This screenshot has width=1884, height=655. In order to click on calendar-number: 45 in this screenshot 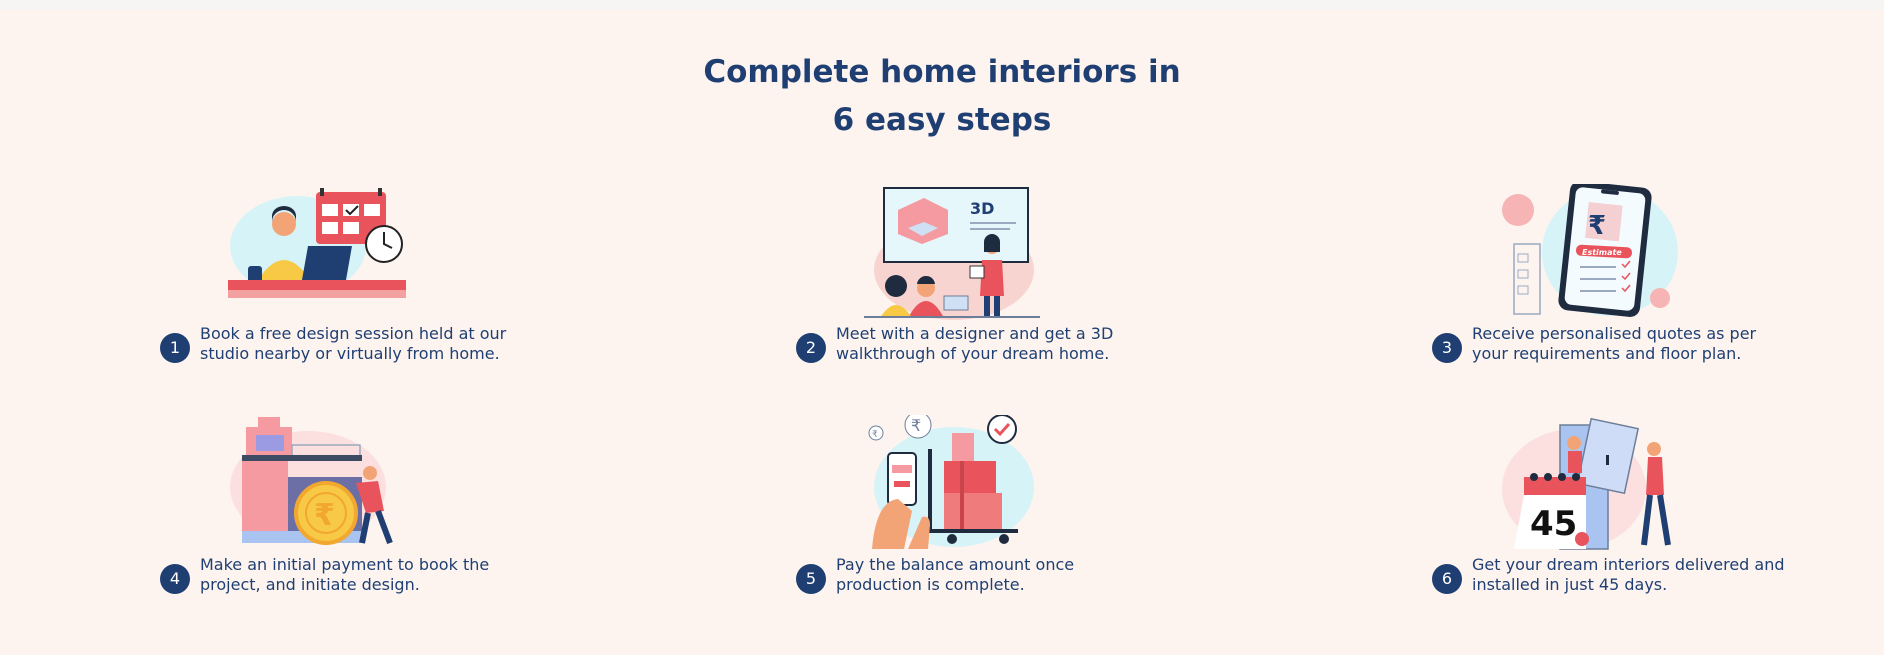, I will do `click(1553, 524)`.